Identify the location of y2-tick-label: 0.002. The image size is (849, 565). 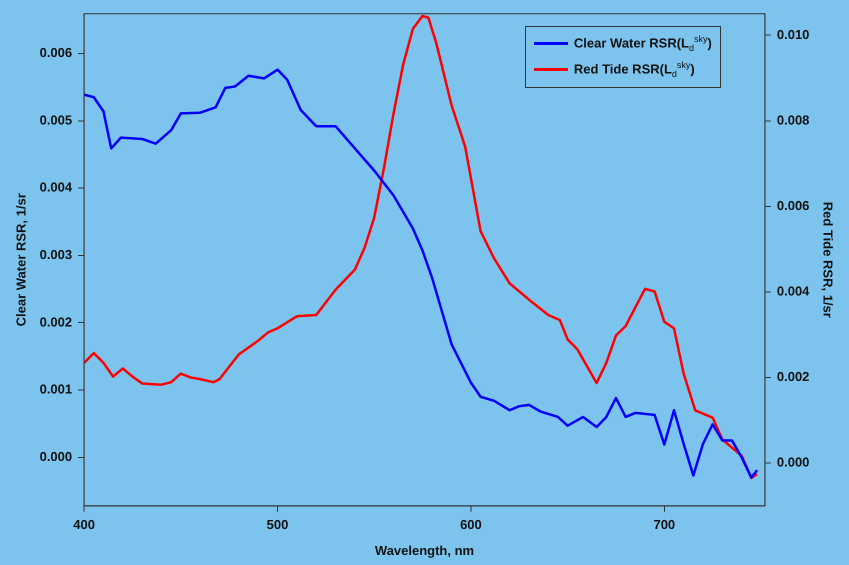
(793, 376).